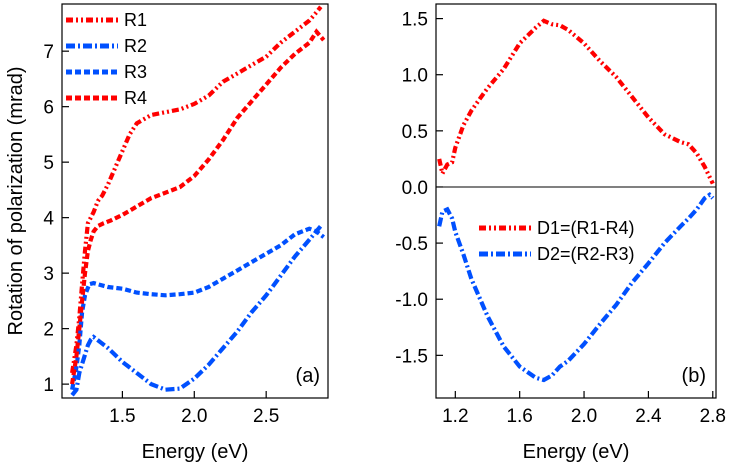  What do you see at coordinates (519, 416) in the screenshot?
I see `x-tick-label: 1.6` at bounding box center [519, 416].